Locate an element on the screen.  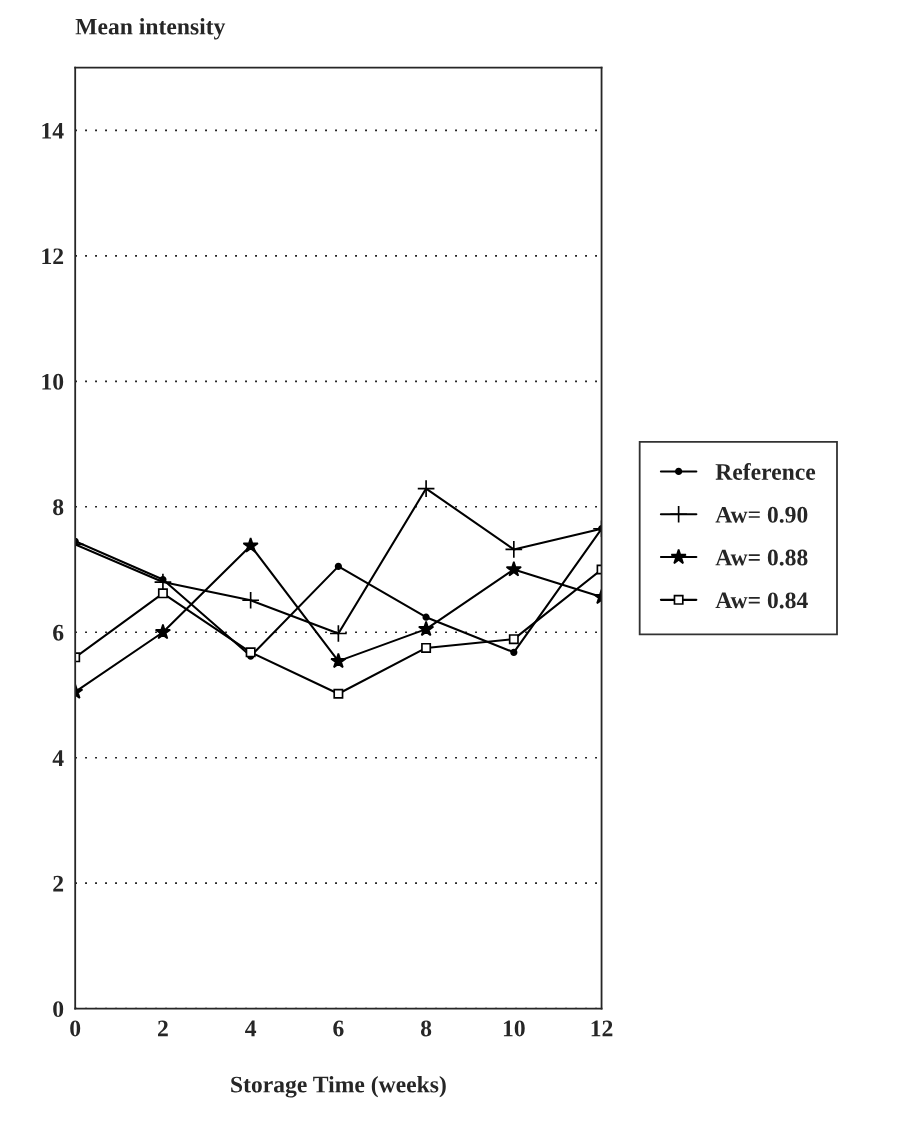
legend-label: Aw= 0.90 is located at coordinates (761, 514).